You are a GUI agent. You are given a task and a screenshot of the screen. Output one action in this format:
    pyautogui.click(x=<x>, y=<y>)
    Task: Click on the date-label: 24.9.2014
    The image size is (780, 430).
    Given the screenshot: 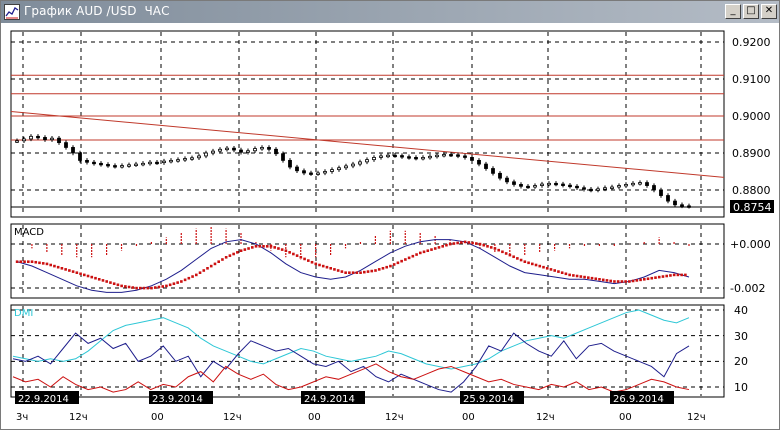 What is the action you would take?
    pyautogui.click(x=329, y=399)
    